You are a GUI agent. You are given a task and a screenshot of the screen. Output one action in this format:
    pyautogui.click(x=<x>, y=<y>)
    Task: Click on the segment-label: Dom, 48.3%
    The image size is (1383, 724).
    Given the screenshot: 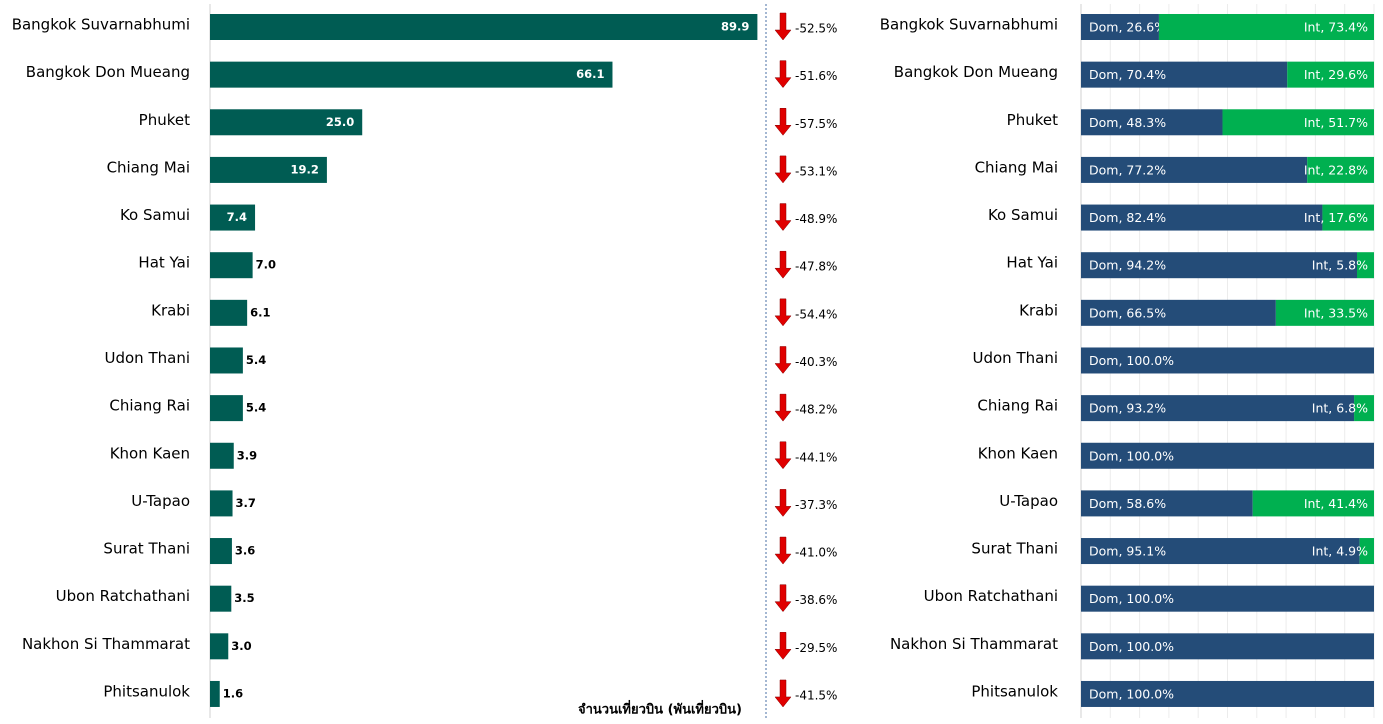 What is the action you would take?
    pyautogui.click(x=1127, y=122)
    